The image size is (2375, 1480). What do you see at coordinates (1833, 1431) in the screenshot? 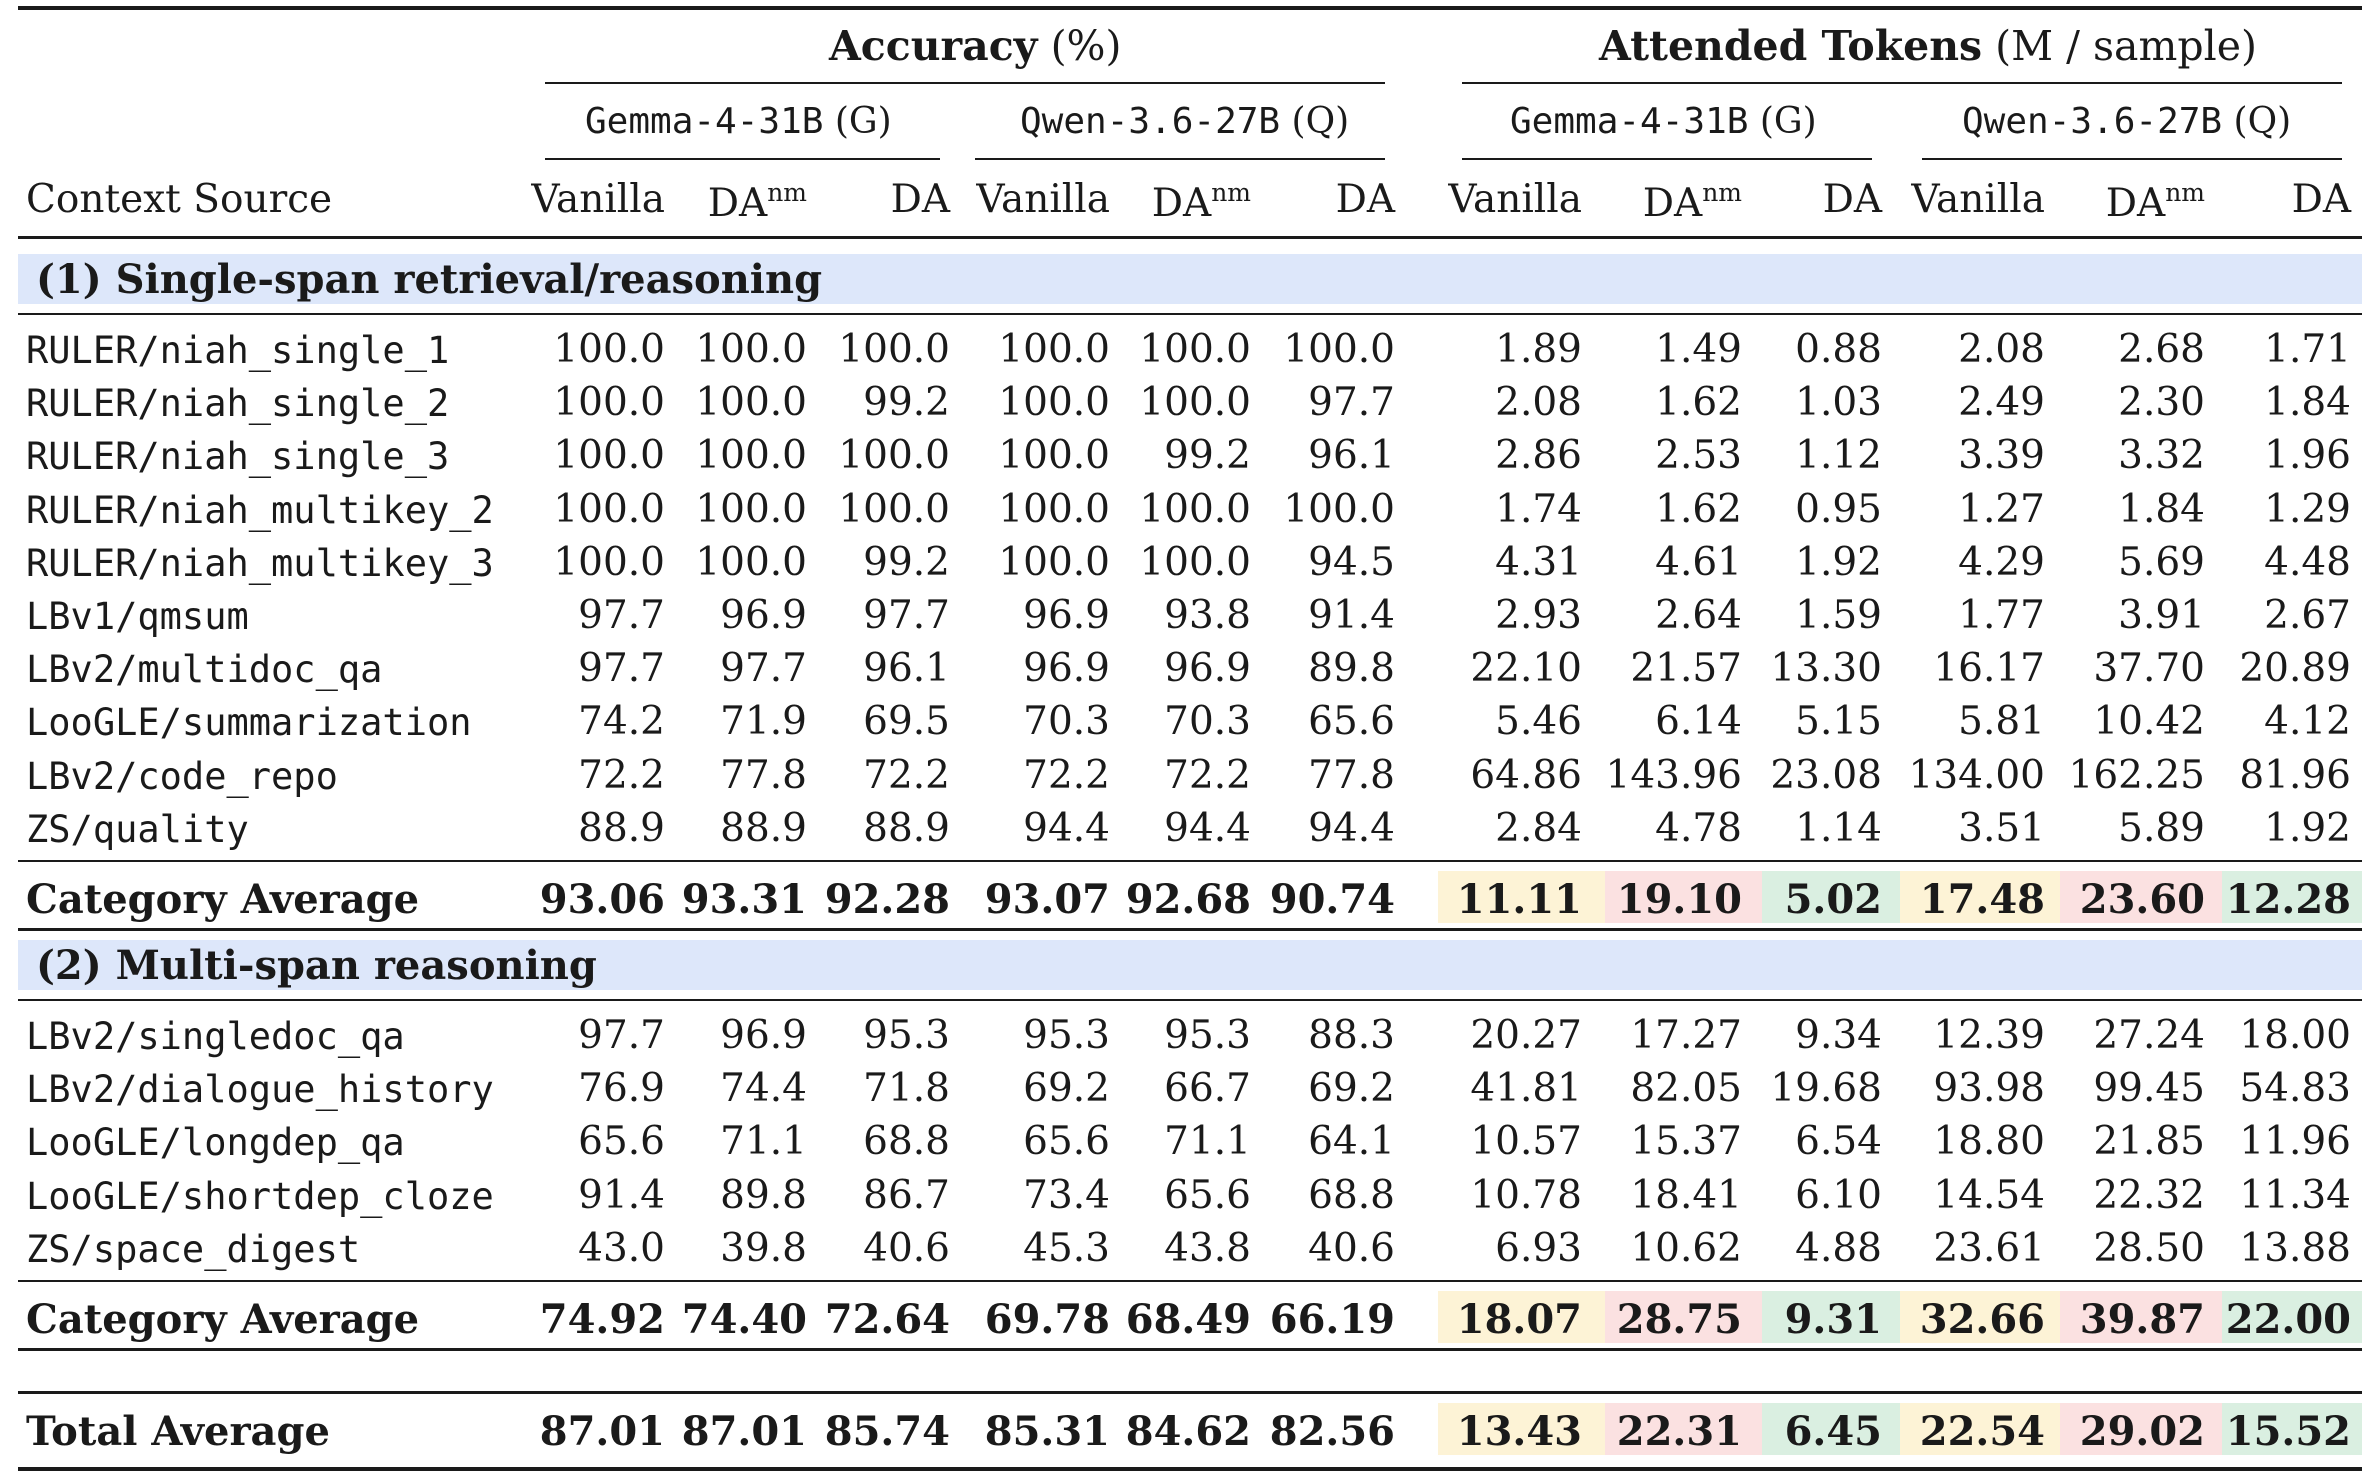
I see `value-cell: 6.45` at bounding box center [1833, 1431].